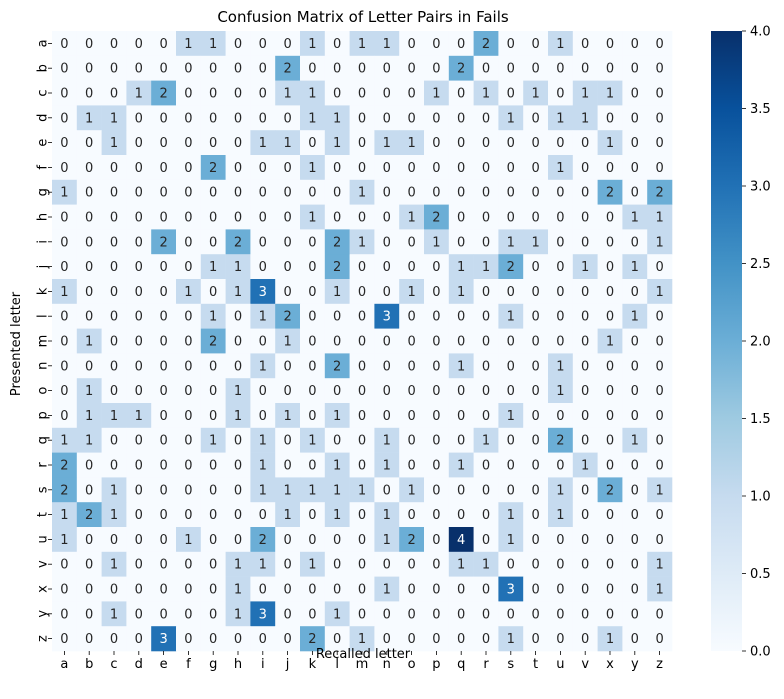  Describe the element at coordinates (44, 340) in the screenshot. I see `y-axis-ticks: a b c d e f g h i j k l m n o p q r s t u v x y z` at that location.